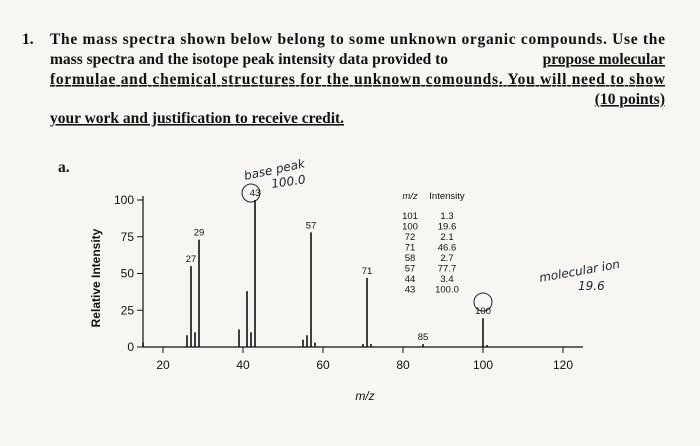 The height and width of the screenshot is (446, 700). Describe the element at coordinates (423, 337) in the screenshot. I see `peak-label: 85` at that location.